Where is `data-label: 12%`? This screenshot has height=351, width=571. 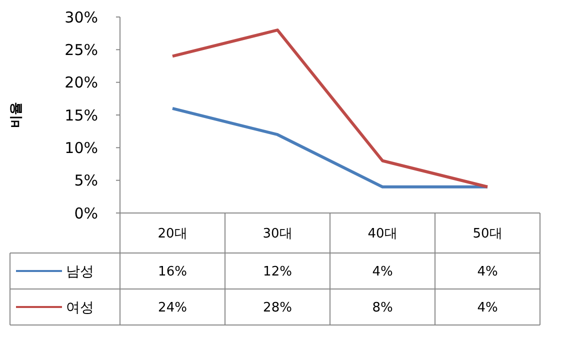
data-label: 12% is located at coordinates (277, 272).